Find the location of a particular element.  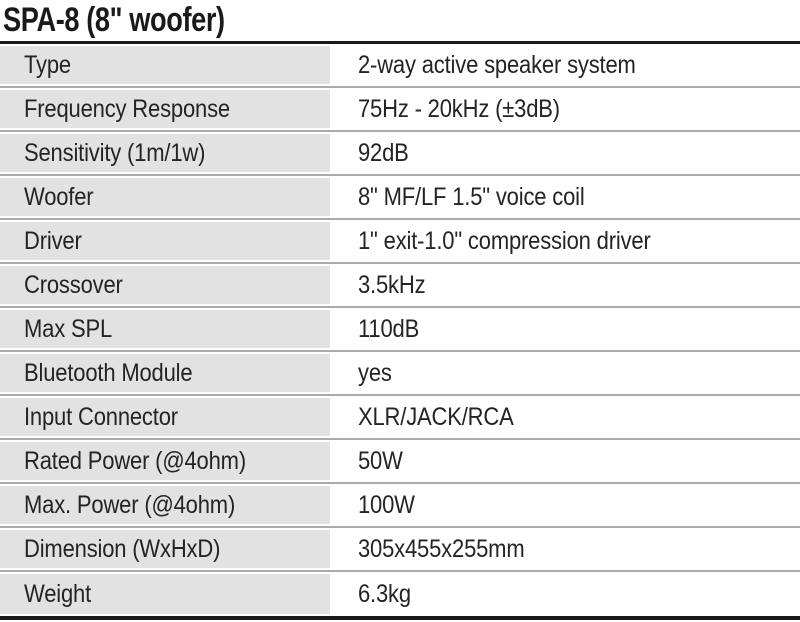

spec-label-cell: Input Connector is located at coordinates (165, 417).